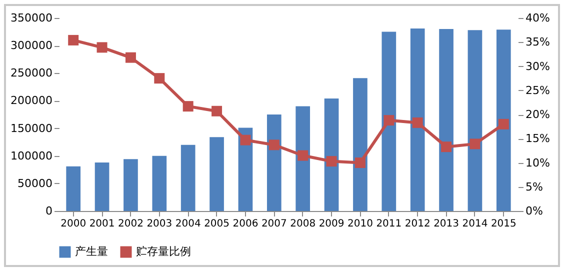  I want to click on x-tick-label: 2013, so click(447, 224).